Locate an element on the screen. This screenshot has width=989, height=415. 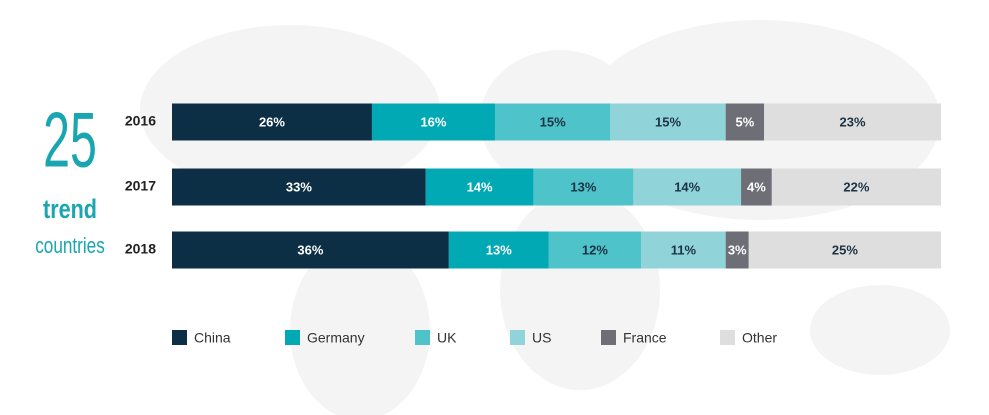
callout-number: 25 is located at coordinates (70, 140).